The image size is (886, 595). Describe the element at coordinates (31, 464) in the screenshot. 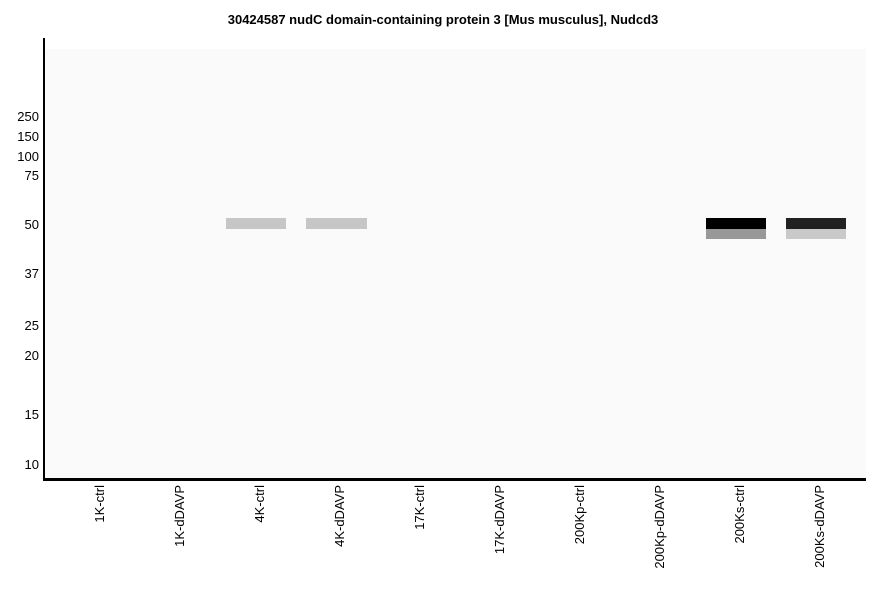

I see `y-tick-label: 10` at that location.